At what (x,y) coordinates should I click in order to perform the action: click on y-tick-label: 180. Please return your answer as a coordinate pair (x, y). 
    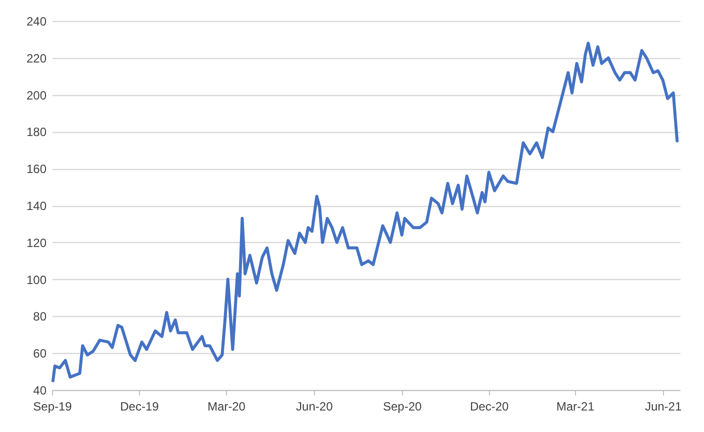
    Looking at the image, I should click on (36, 132).